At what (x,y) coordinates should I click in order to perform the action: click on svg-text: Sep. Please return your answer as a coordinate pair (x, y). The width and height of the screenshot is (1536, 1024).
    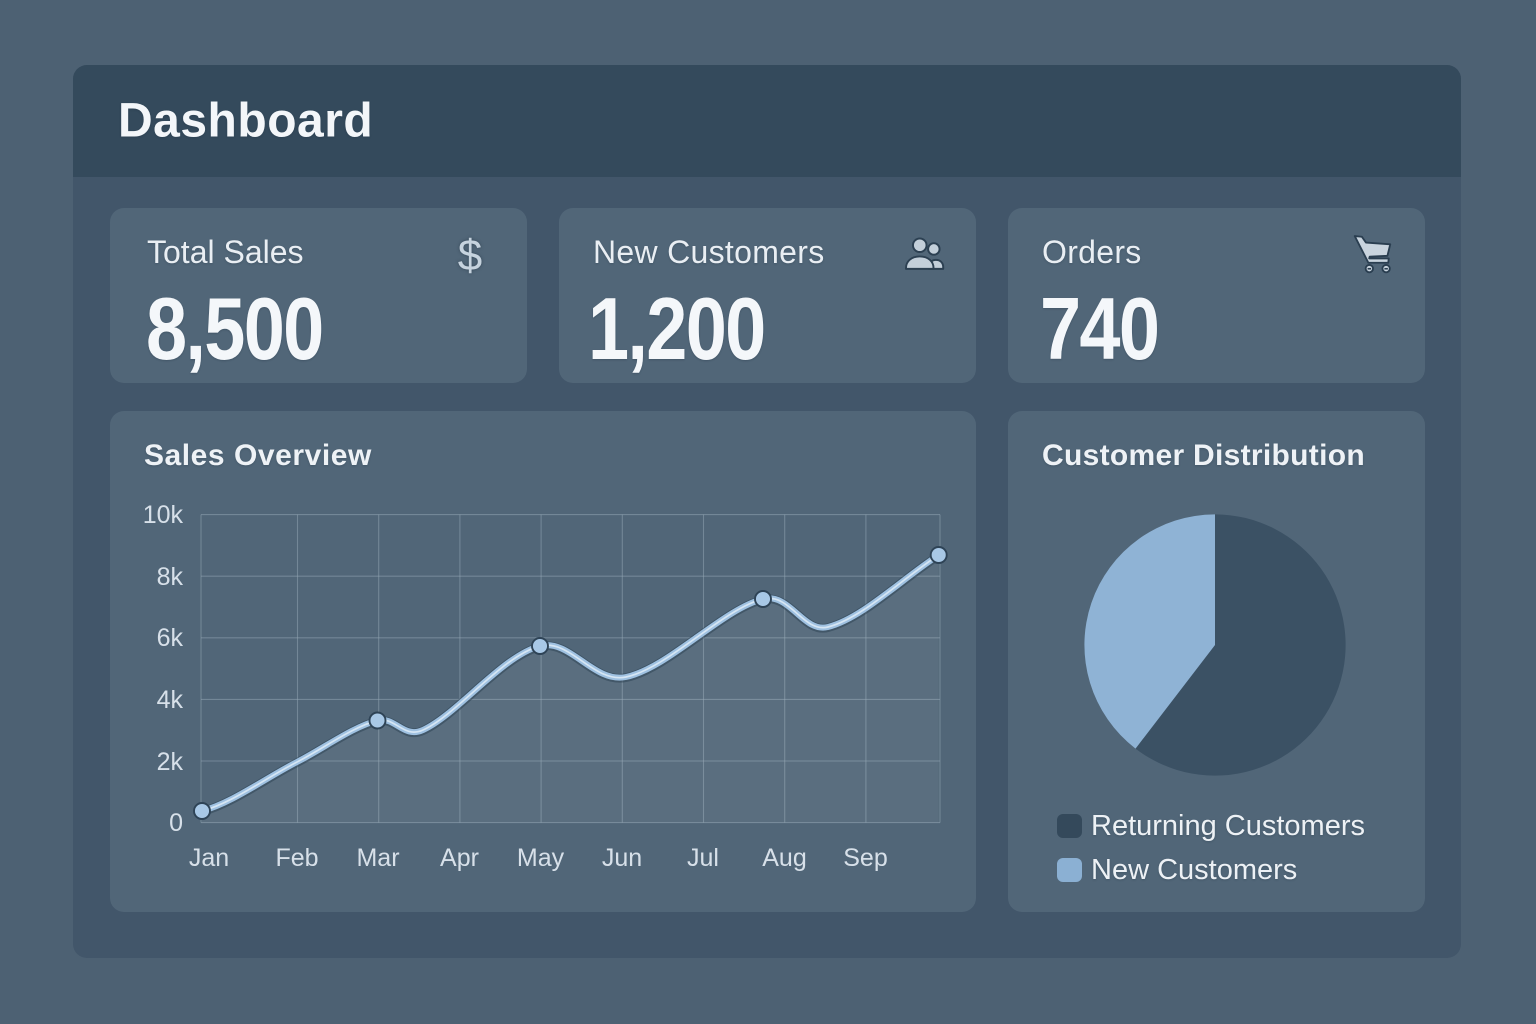
    Looking at the image, I should click on (865, 858).